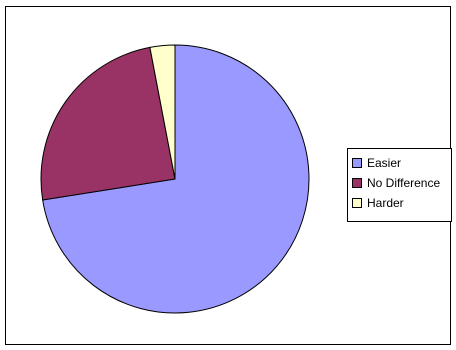  I want to click on legend-item-easier: Easier, so click(401, 163).